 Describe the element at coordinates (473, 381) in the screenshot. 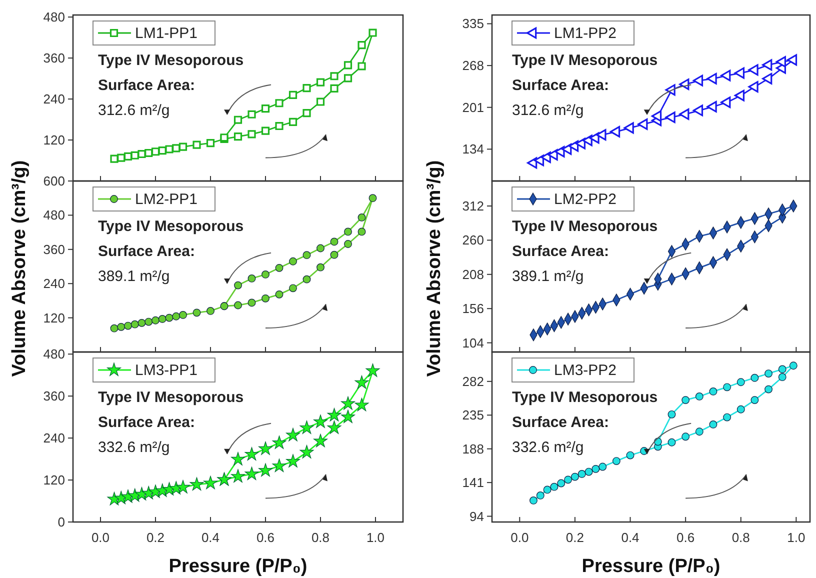

I see `y-tick-label: 282` at that location.